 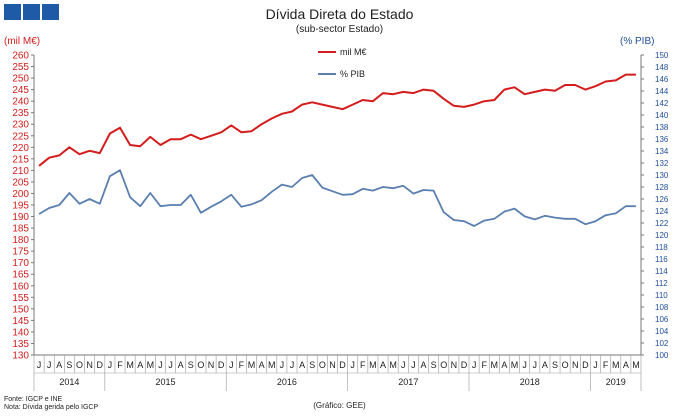 I want to click on right-tick-label: 130, so click(x=662, y=175).